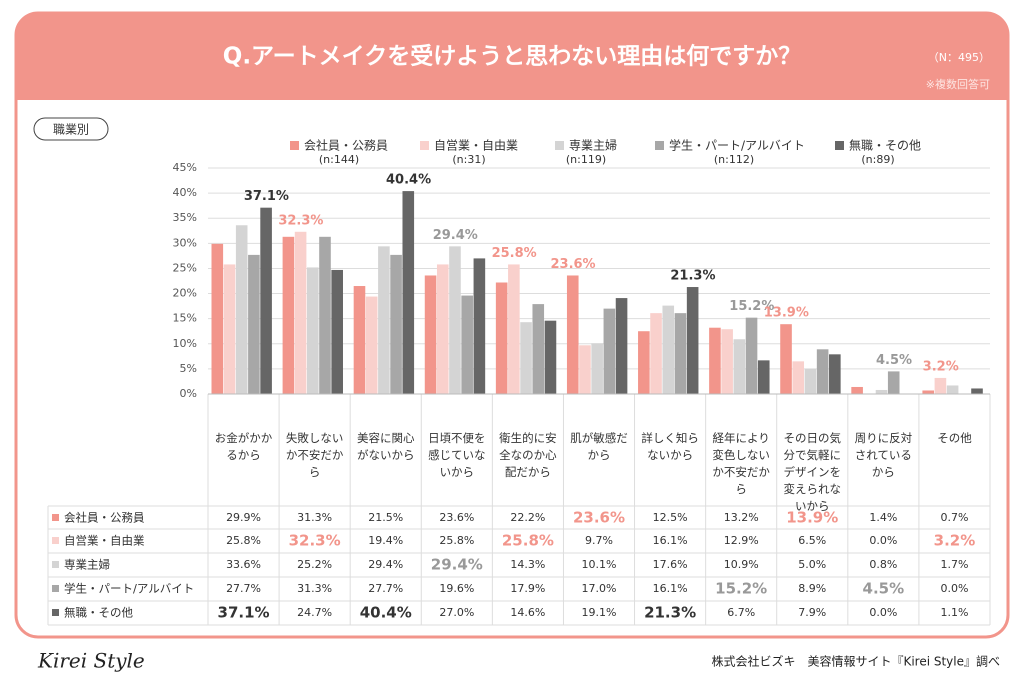 Image resolution: width=1024 pixels, height=683 pixels. What do you see at coordinates (734, 159) in the screenshot?
I see `legend-n: (n:112)` at bounding box center [734, 159].